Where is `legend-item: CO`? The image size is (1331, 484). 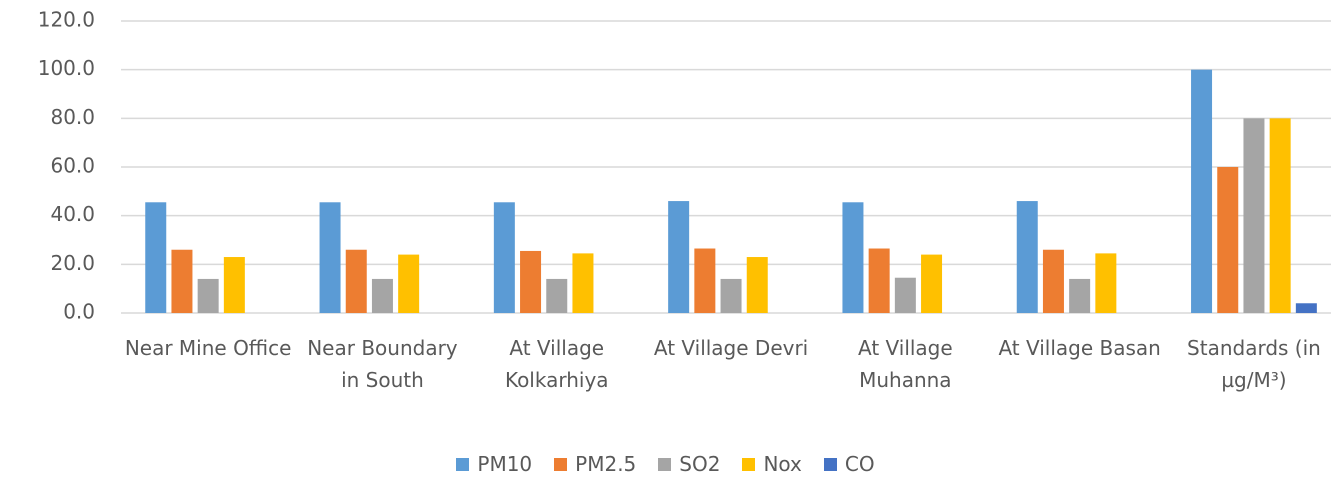 legend-item: CO is located at coordinates (849, 464).